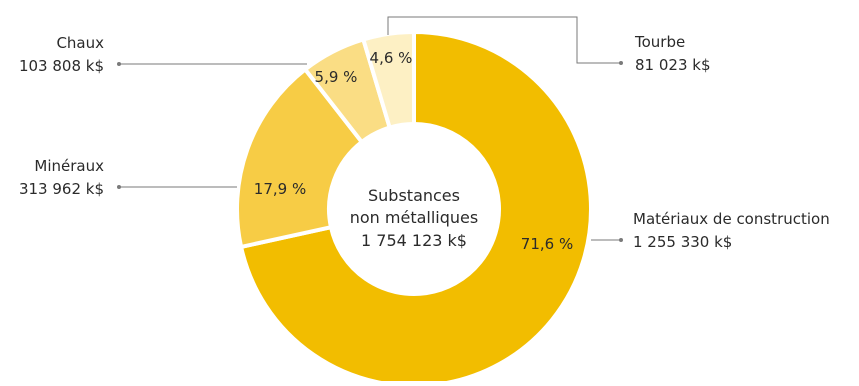 The width and height of the screenshot is (859, 386). Describe the element at coordinates (61, 189) in the screenshot. I see `callout-value: 313 962 k$` at that location.